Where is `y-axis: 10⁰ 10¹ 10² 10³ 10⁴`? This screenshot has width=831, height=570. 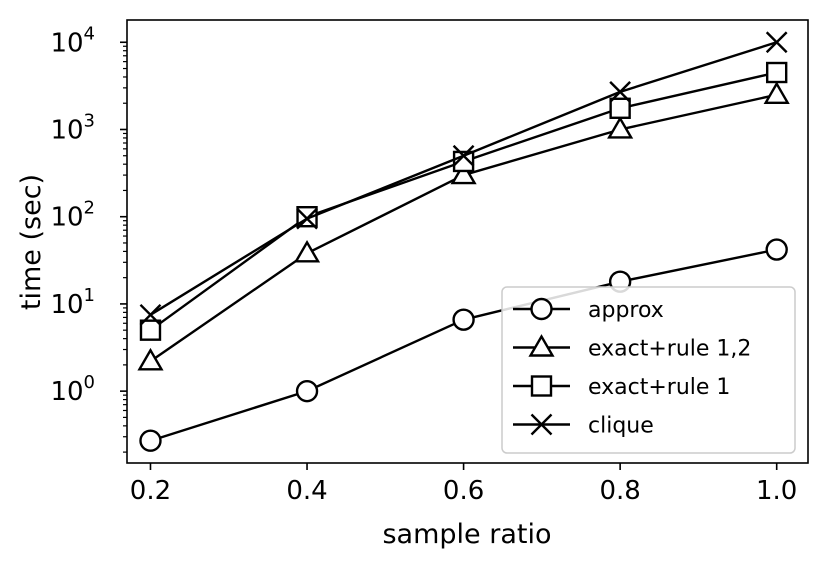 y-axis: 10⁰ 10¹ 10² 10³ 10⁴ is located at coordinates (88, 238).